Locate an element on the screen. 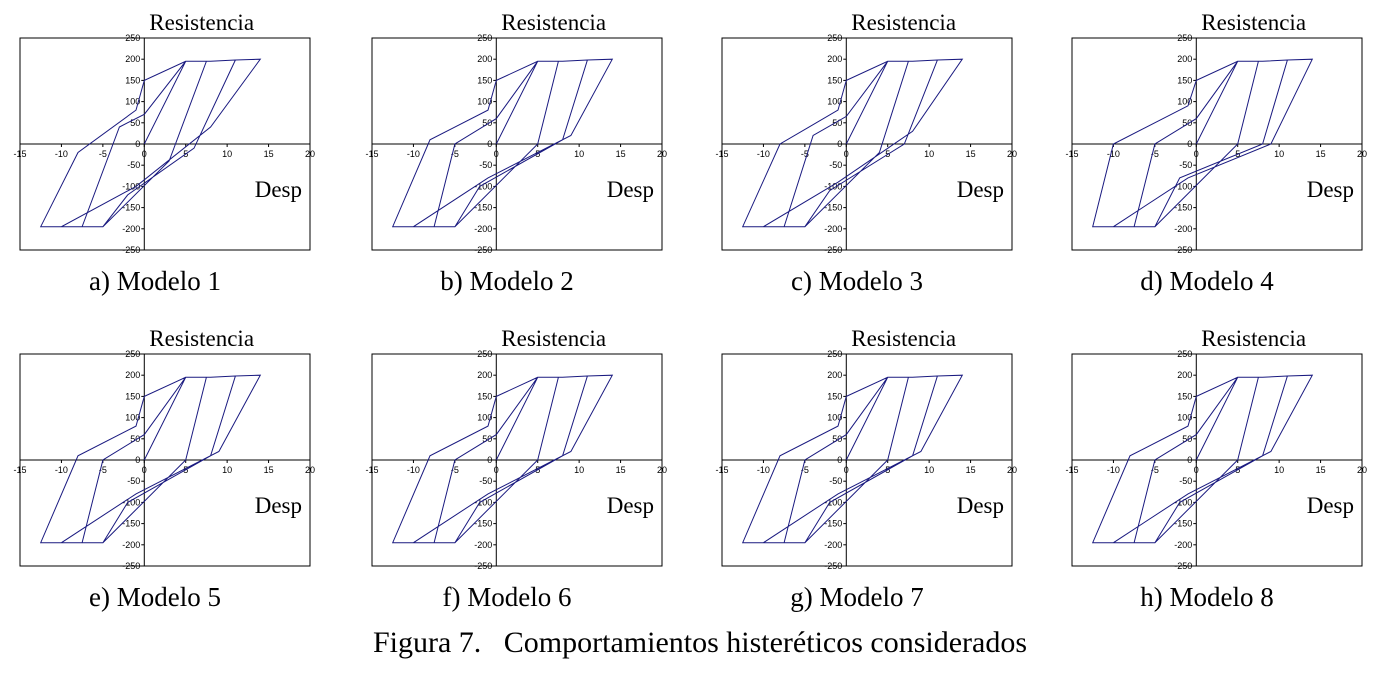  panel-caption: d) Modelo 4 is located at coordinates (1207, 281).